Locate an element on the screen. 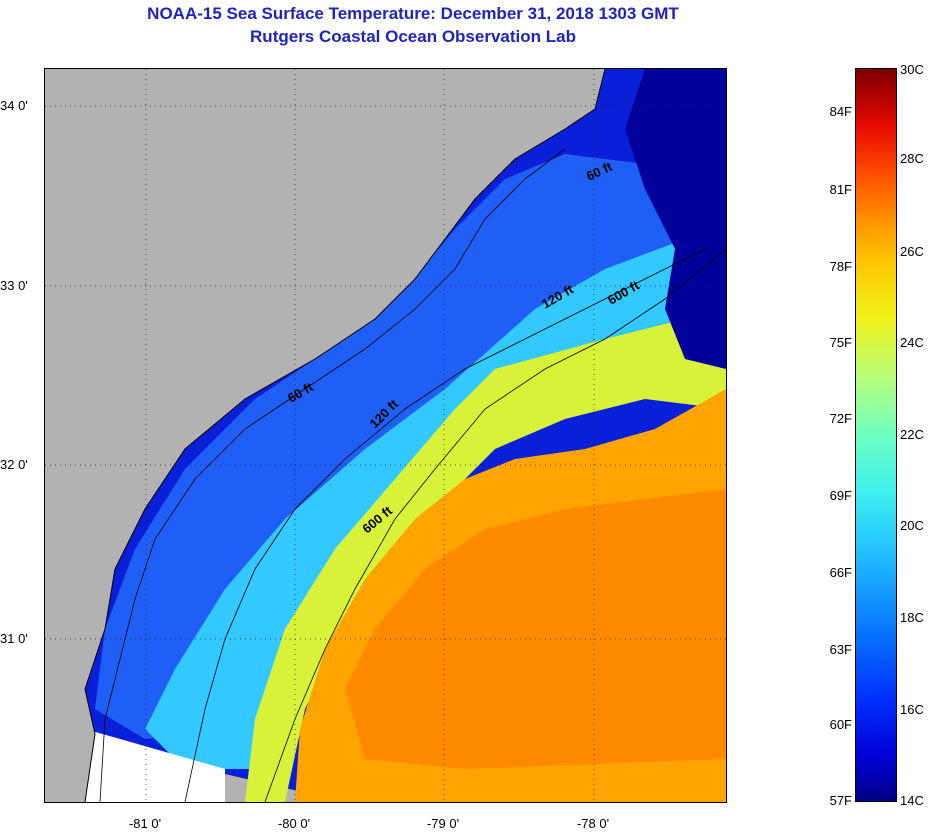 The height and width of the screenshot is (832, 936). colorbar-c-label: 16C is located at coordinates (912, 709).